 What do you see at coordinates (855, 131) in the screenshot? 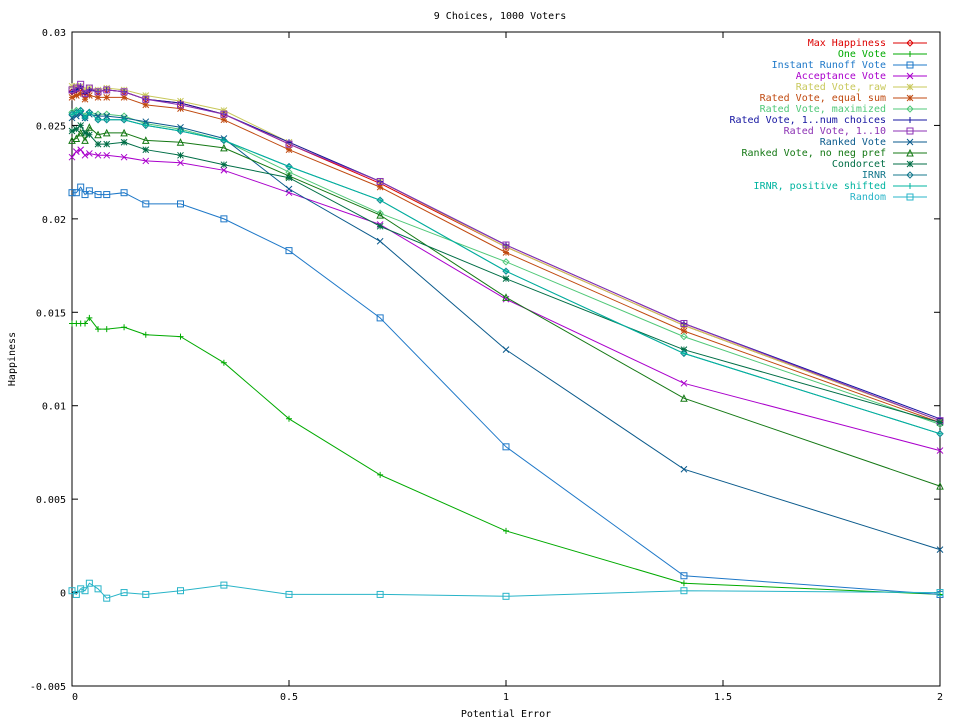
I see `legend-item: Rated Vote, 1..10` at bounding box center [855, 131].